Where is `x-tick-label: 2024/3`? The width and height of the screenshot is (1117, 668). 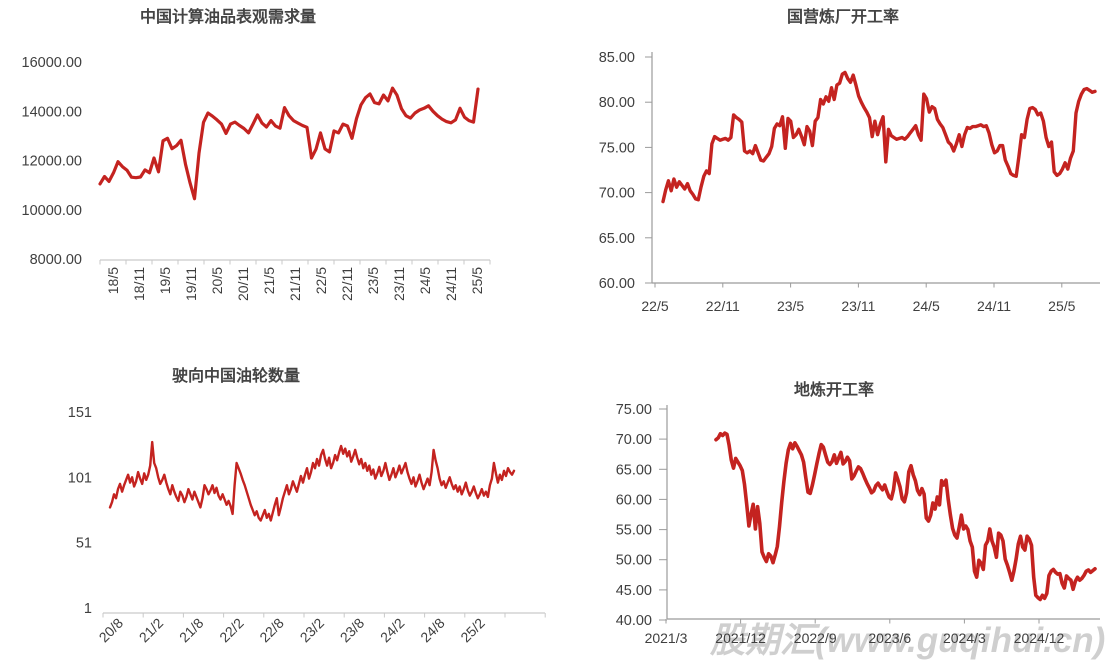
x-tick-label: 2024/3 is located at coordinates (964, 638).